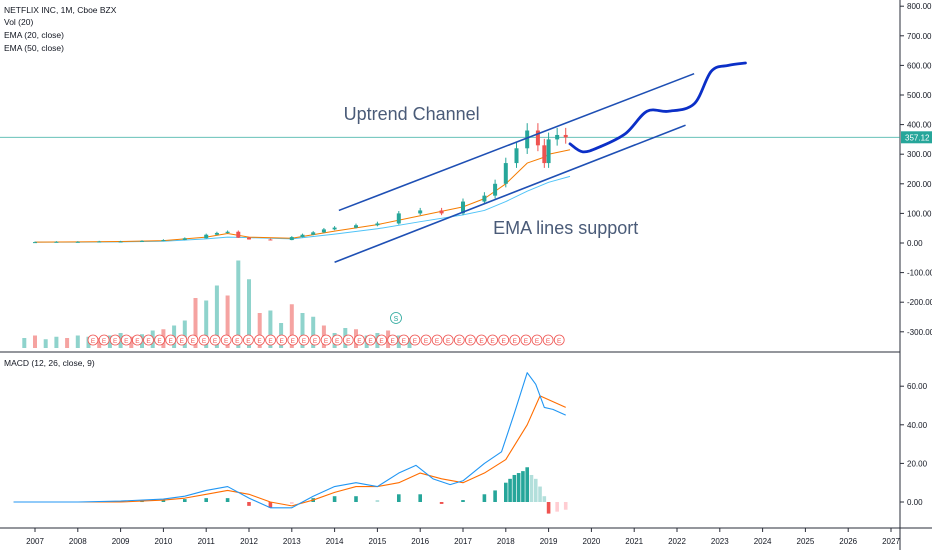  I want to click on price-tick-label: 0.00, so click(915, 243).